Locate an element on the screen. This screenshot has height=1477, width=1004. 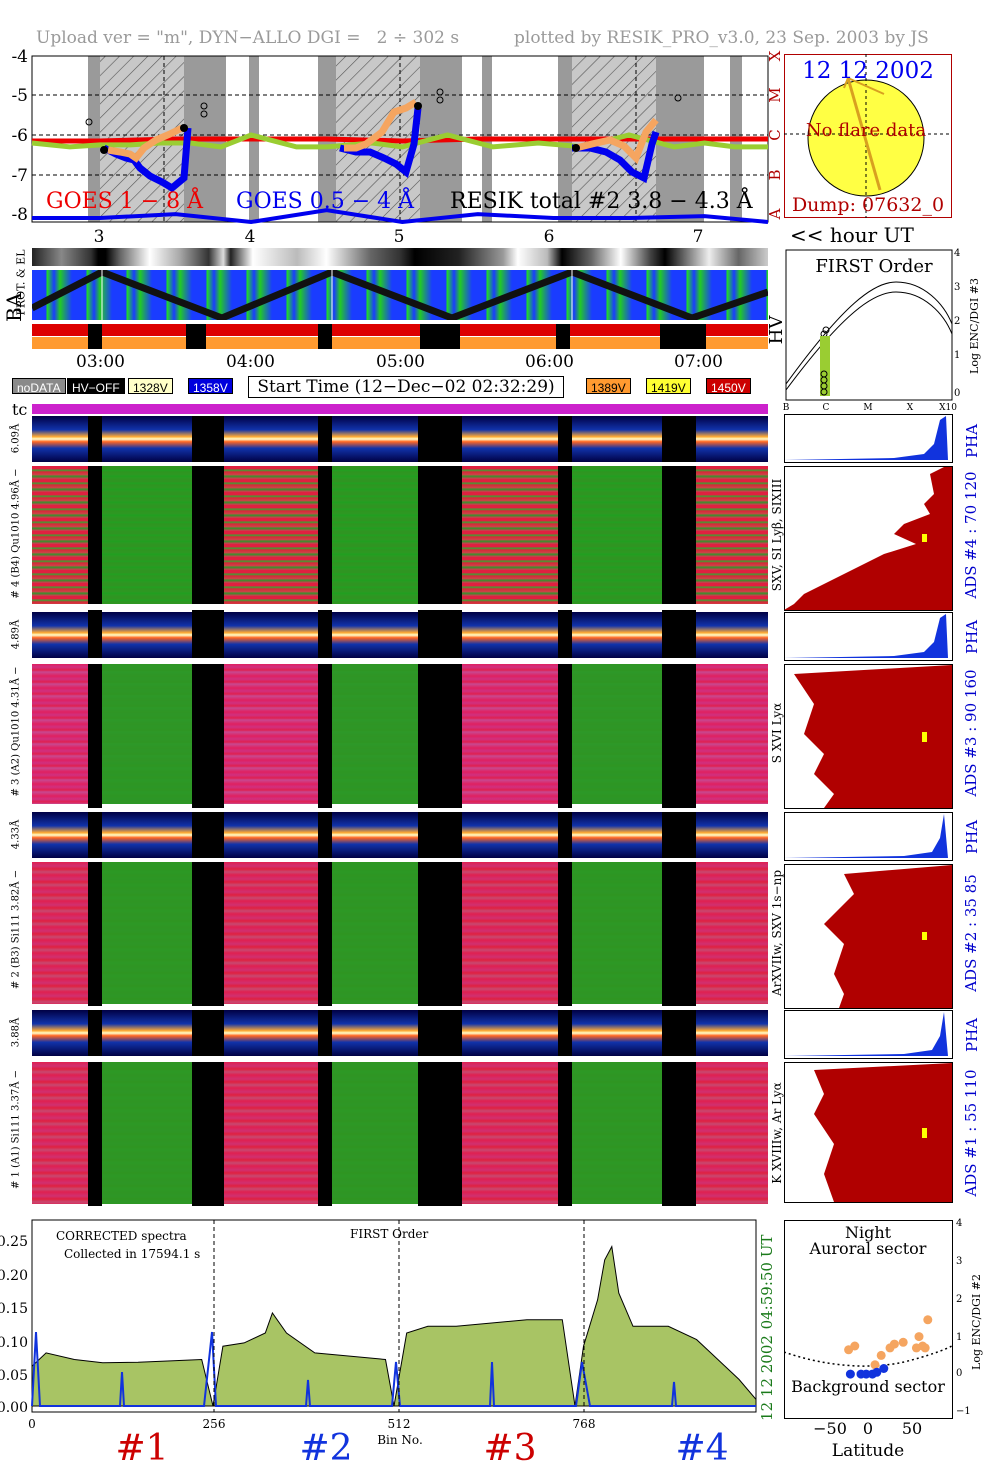
lat-ylabel: Log ENC/DGI #2 is located at coordinates (976, 1322).